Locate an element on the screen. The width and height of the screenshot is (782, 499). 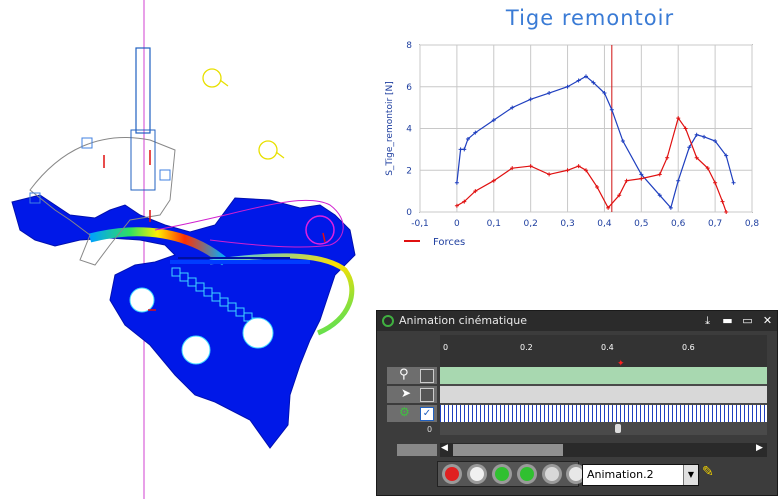
step-back-button is located at coordinates (477, 474).